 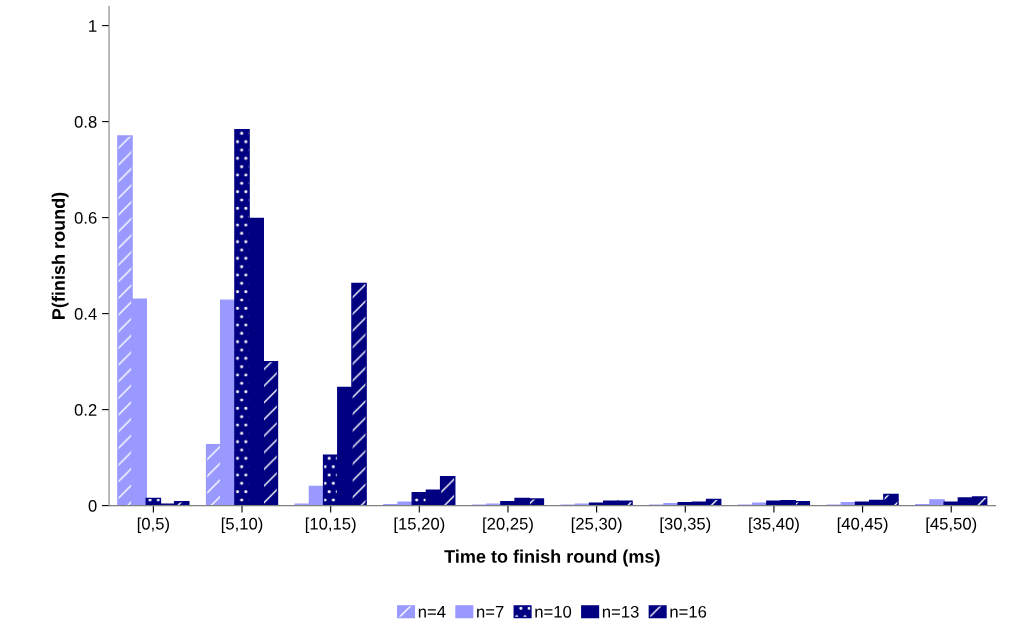 I want to click on legend-label: n=16, so click(x=688, y=611).